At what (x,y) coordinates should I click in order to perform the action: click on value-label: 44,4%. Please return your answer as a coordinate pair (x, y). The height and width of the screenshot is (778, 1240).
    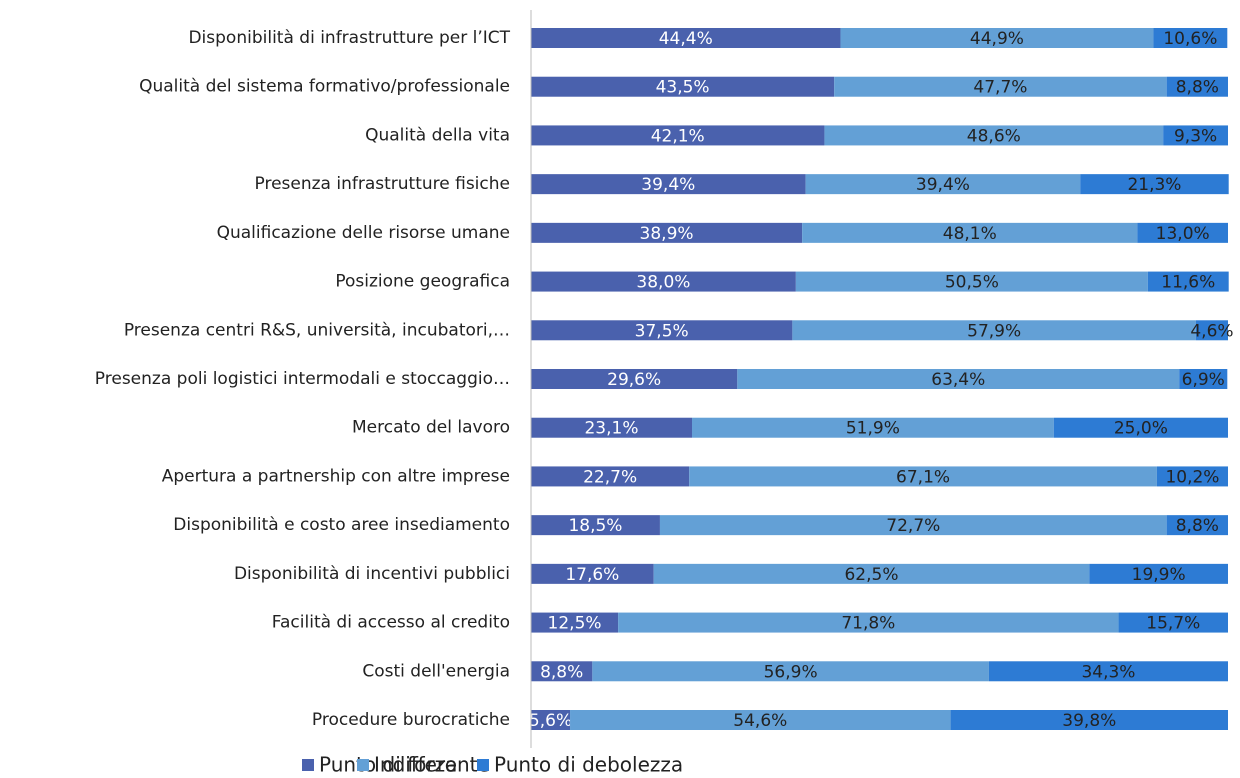
    Looking at the image, I should click on (686, 39).